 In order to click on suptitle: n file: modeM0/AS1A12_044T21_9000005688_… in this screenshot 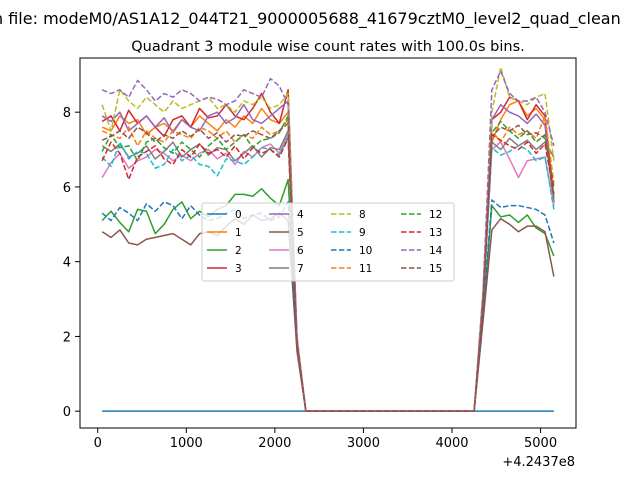, I will do `click(310, 19)`.